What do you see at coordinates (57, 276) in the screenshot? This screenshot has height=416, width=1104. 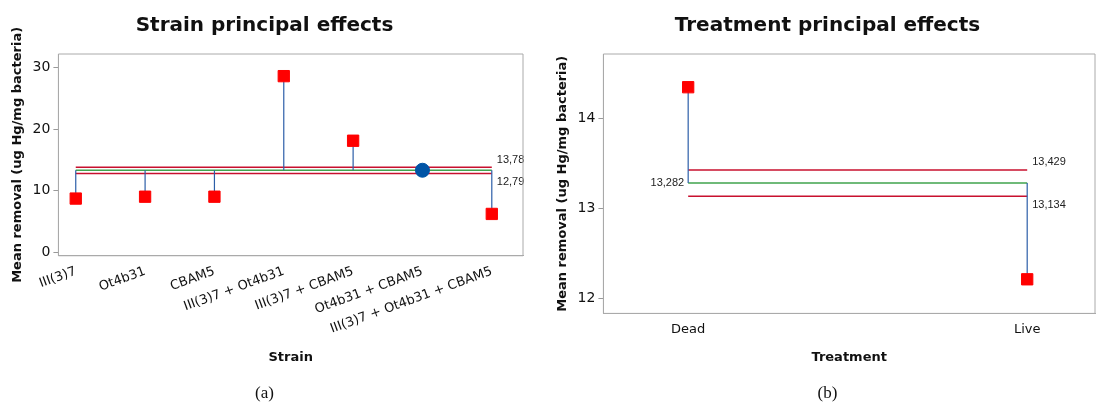 I see `x-tick-label: III(3)7` at bounding box center [57, 276].